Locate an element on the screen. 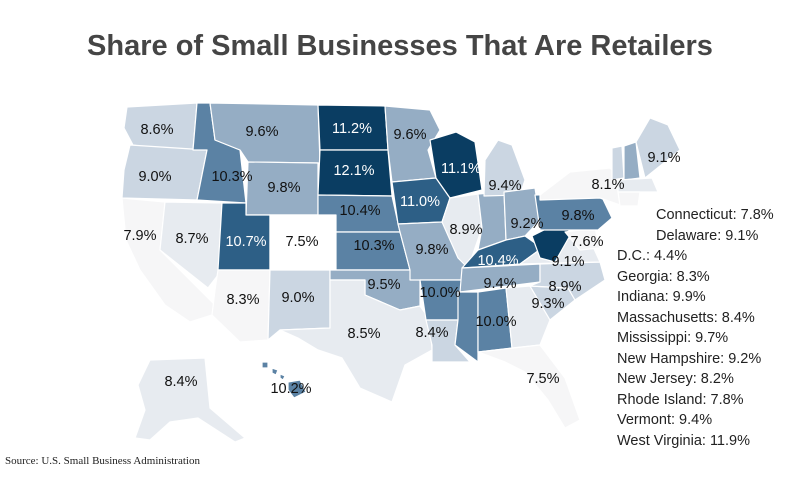  state-value-ak: 8.4% is located at coordinates (180, 382).